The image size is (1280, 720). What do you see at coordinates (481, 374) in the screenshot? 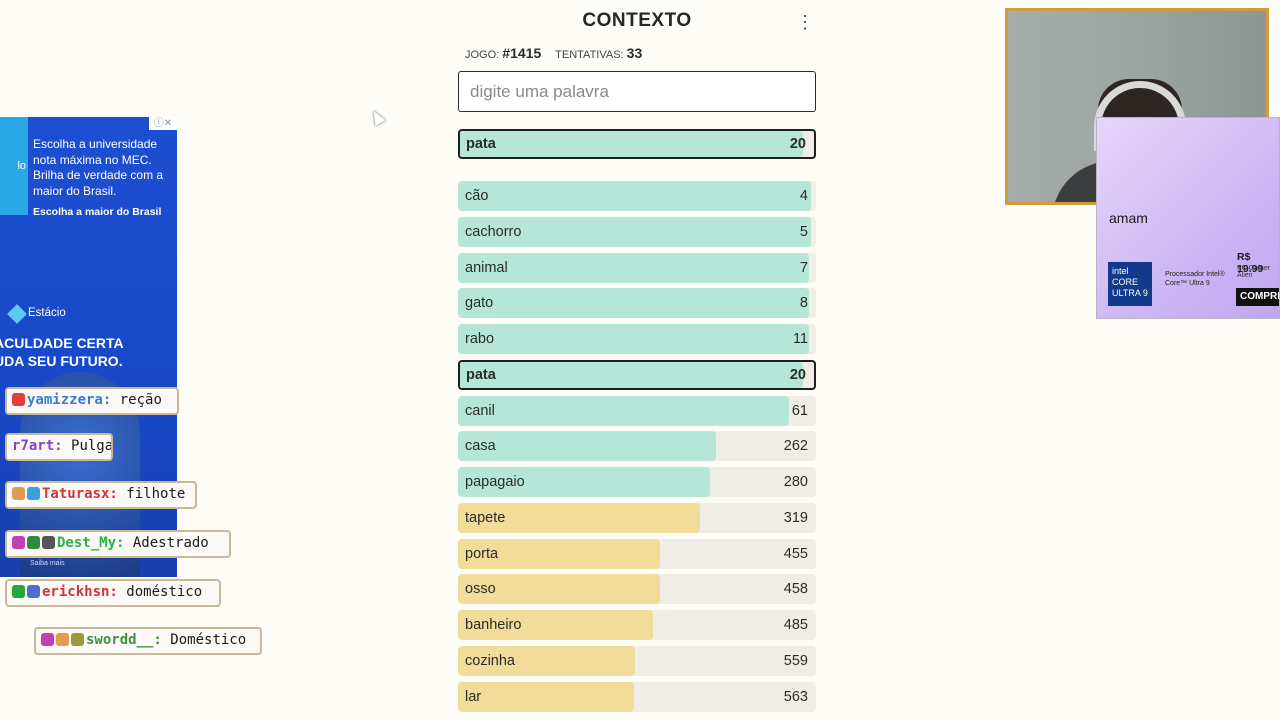
I see `guess-word: pata` at bounding box center [481, 374].